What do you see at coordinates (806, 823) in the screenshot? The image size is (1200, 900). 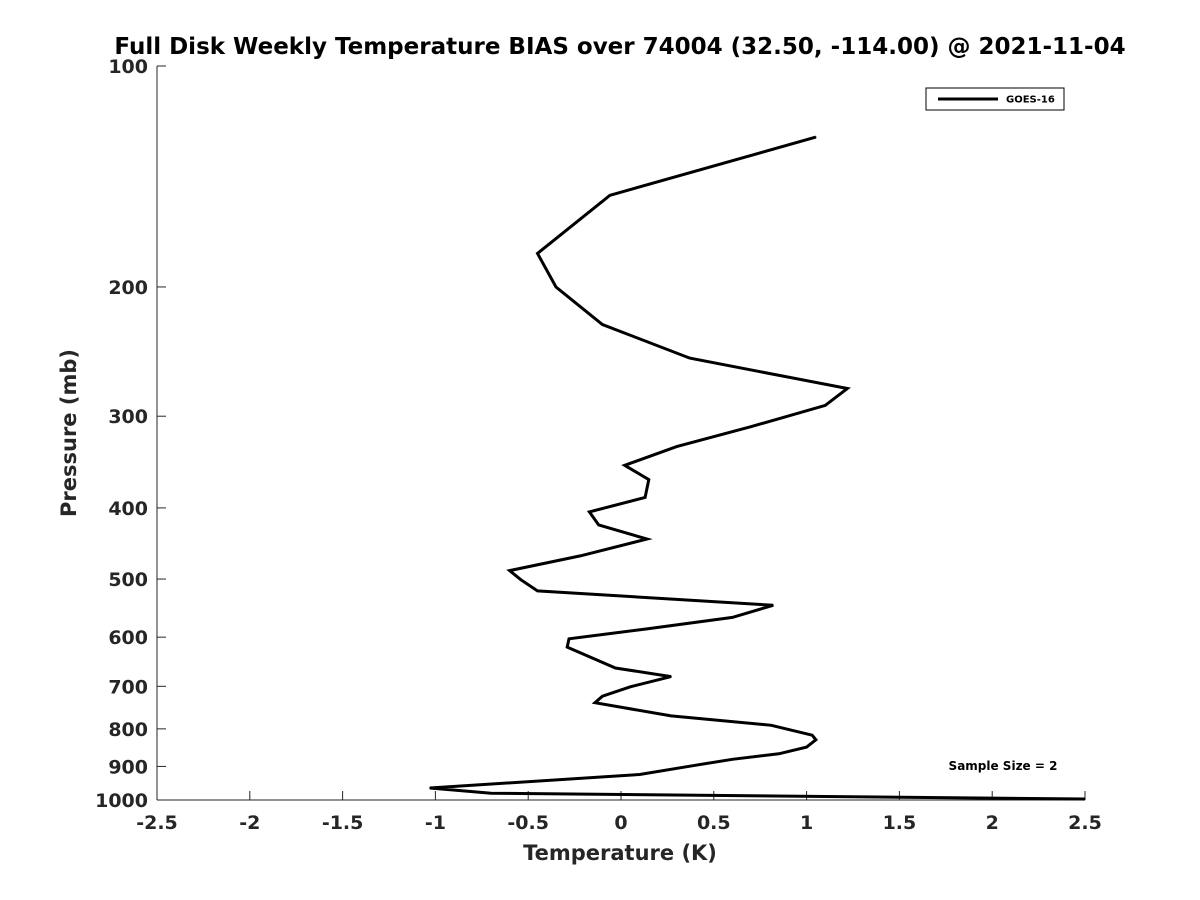 I see `x-tick-label: 1` at bounding box center [806, 823].